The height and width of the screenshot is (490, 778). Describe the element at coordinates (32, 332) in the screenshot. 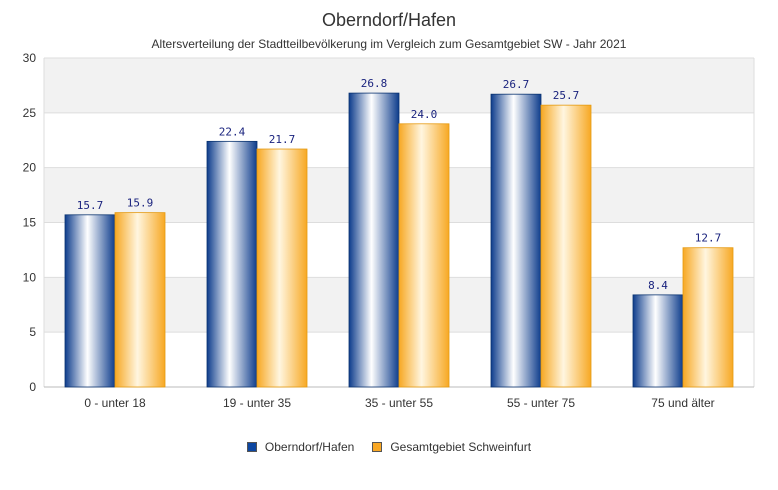

I see `y-tick-label: 5` at that location.